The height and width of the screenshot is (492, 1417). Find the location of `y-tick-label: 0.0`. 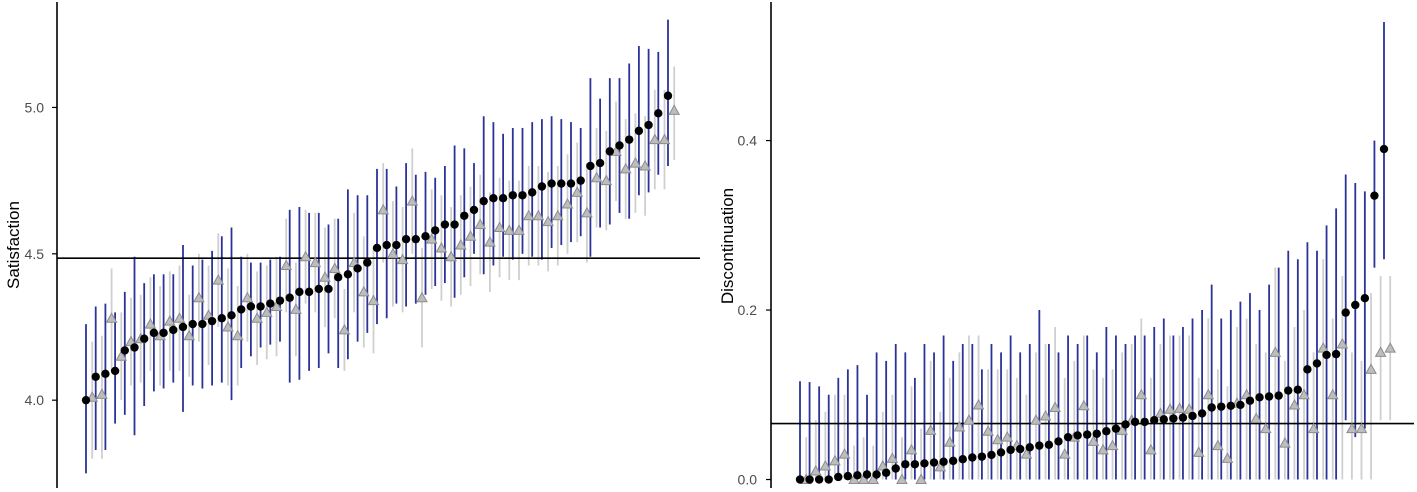

y-tick-label: 0.0 is located at coordinates (748, 480).